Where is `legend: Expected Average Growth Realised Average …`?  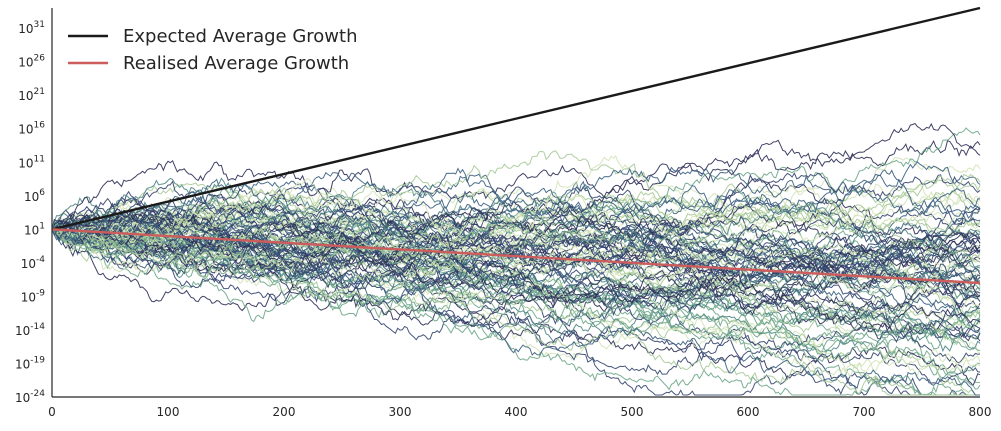 legend: Expected Average Growth Realised Average … is located at coordinates (213, 50).